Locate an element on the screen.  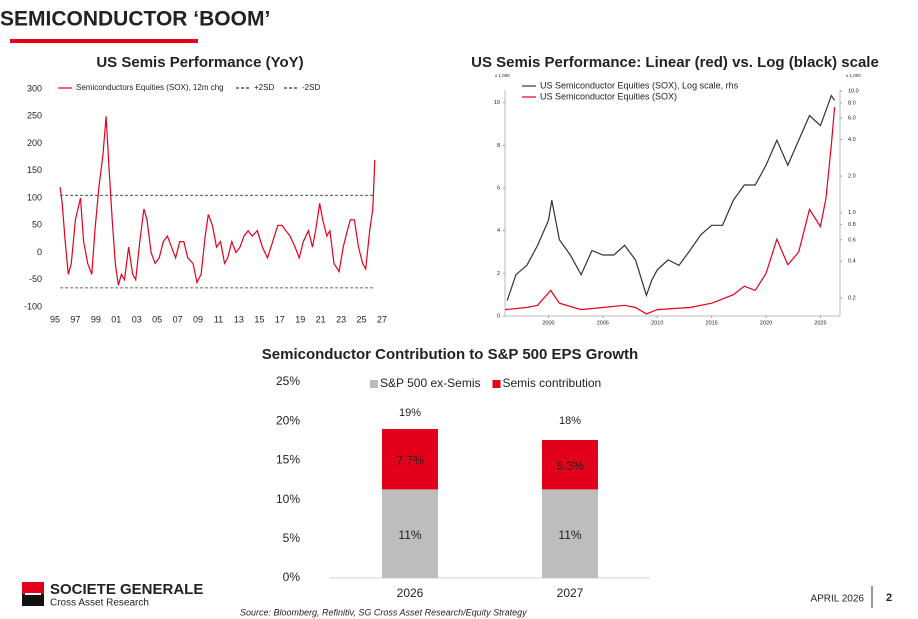
y2-axis-label: x 1,000 is located at coordinates (853, 75).